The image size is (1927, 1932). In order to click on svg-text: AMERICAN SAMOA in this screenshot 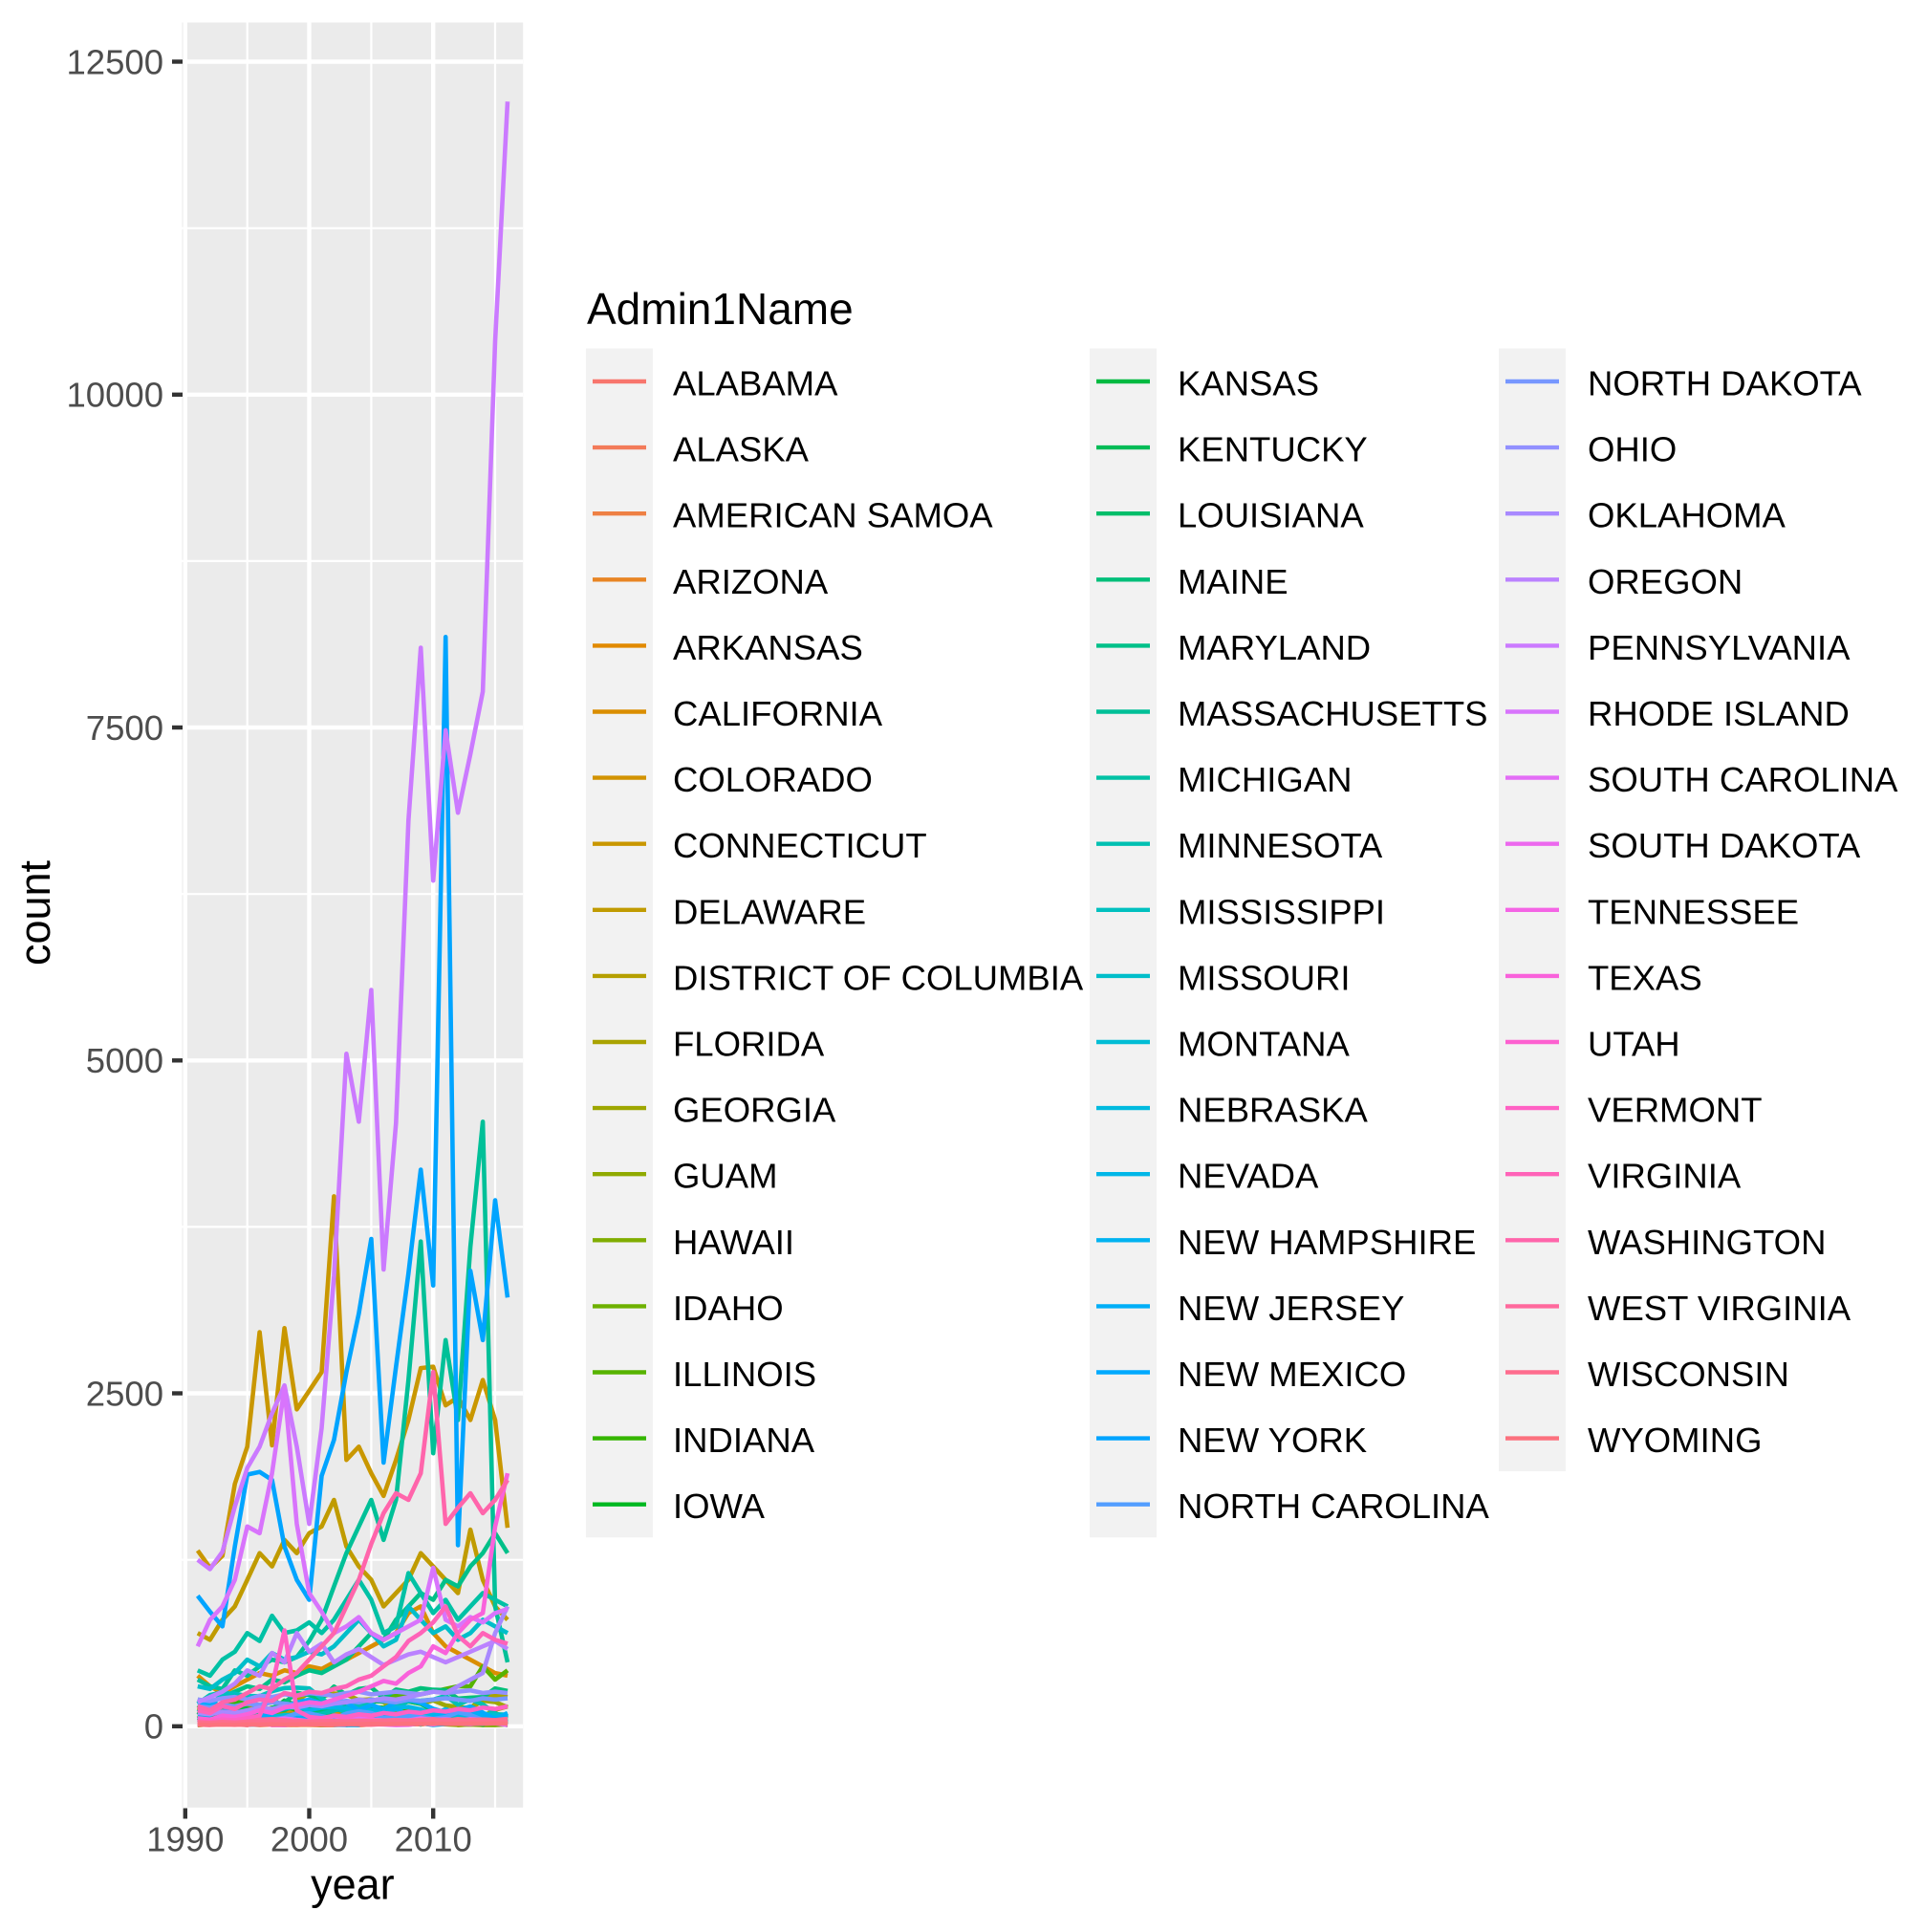, I will do `click(833, 516)`.